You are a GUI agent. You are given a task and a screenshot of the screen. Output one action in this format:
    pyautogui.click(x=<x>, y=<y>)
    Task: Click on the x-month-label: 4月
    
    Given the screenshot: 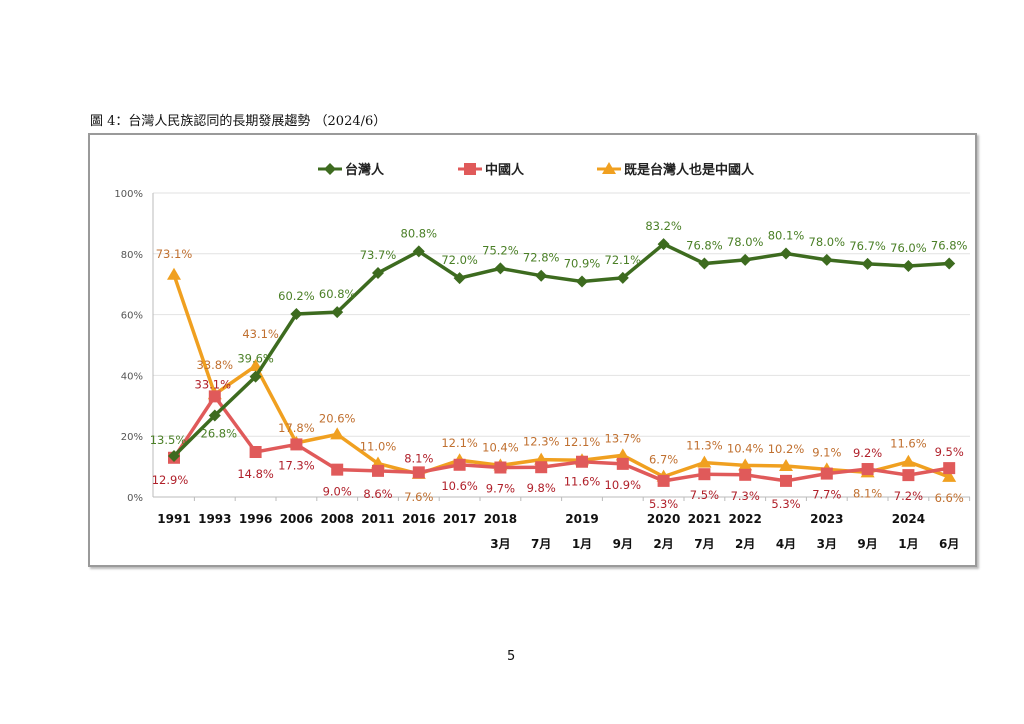 What is the action you would take?
    pyautogui.click(x=786, y=544)
    